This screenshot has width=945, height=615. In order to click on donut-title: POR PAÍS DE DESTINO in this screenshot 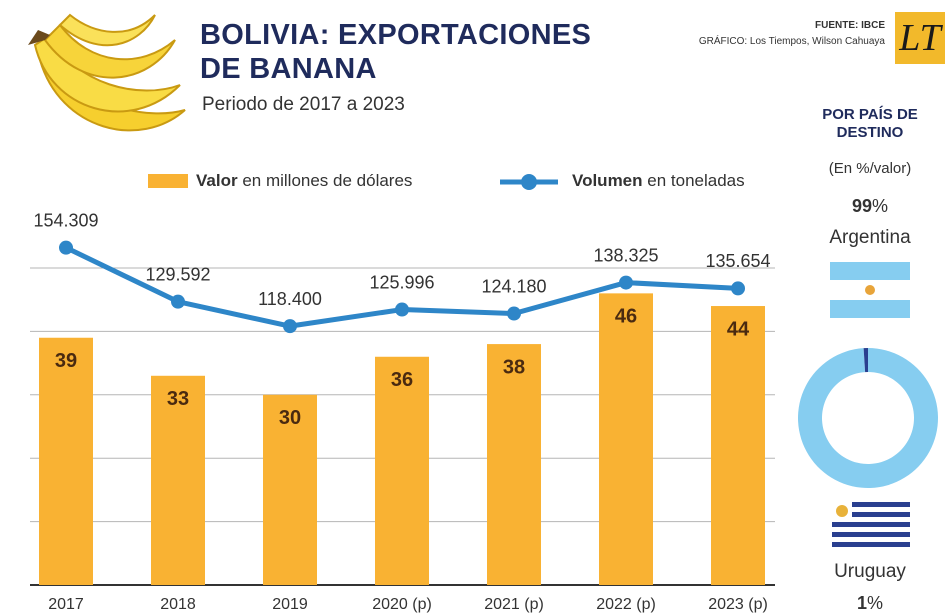, I will do `click(870, 123)`.